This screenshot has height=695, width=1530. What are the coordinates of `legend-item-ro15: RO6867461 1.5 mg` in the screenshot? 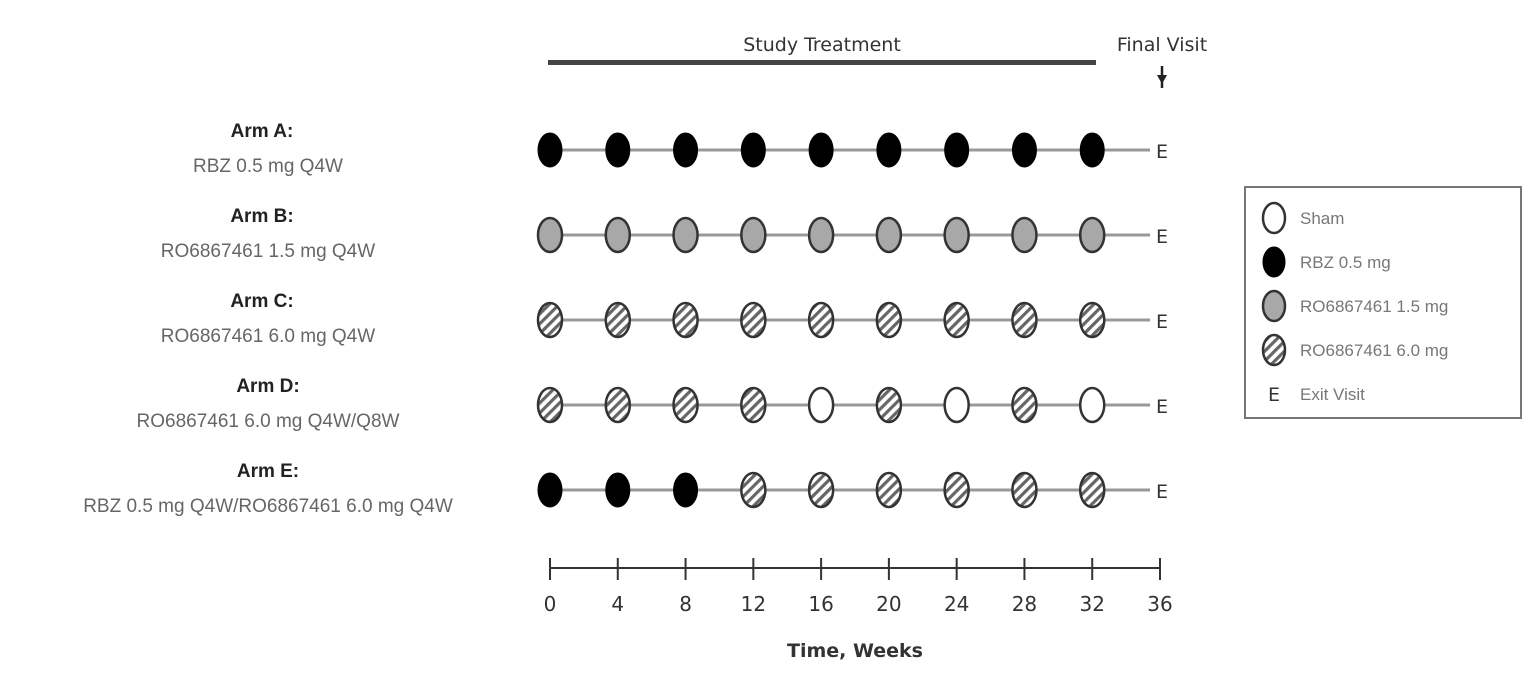 It's located at (1354, 306).